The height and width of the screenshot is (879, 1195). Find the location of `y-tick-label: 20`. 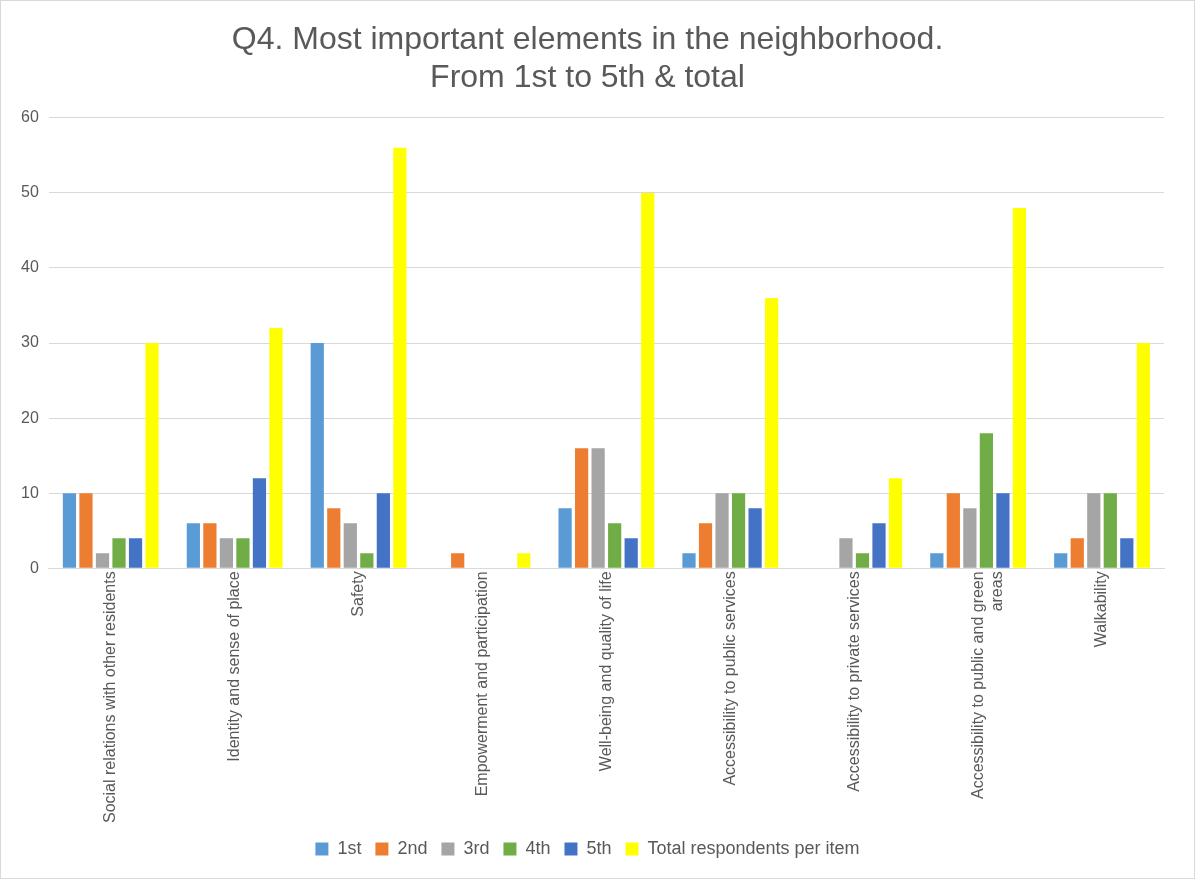

y-tick-label: 20 is located at coordinates (30, 417).